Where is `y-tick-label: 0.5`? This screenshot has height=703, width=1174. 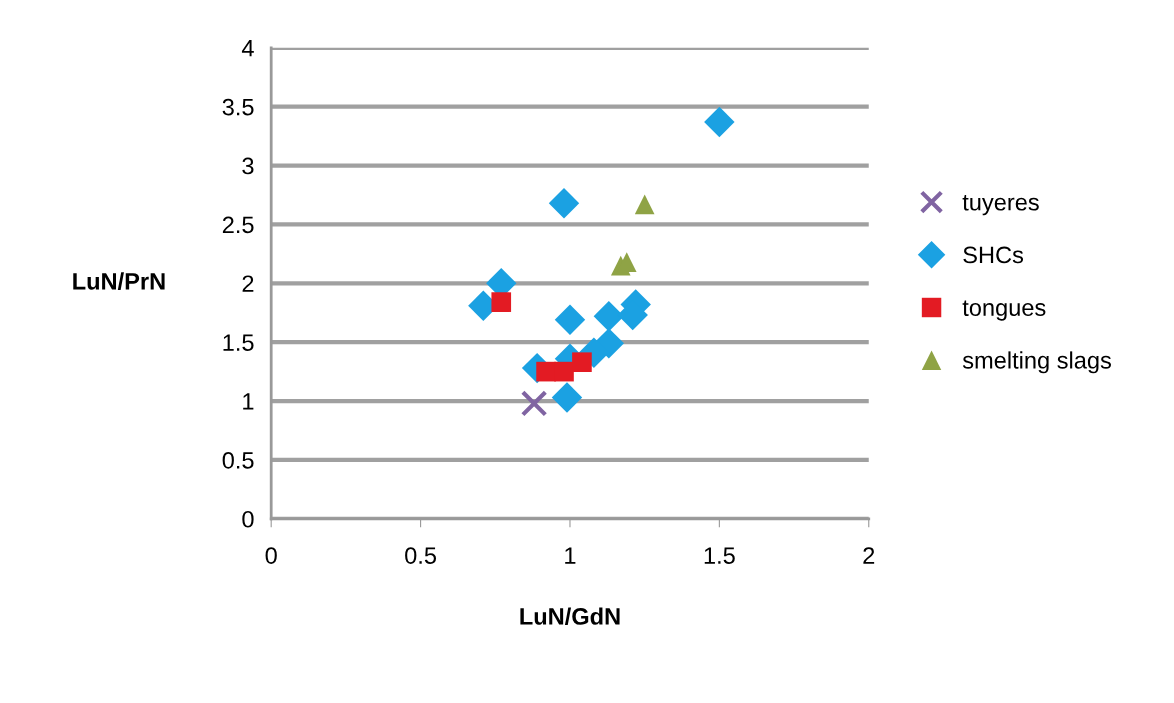
y-tick-label: 0.5 is located at coordinates (238, 460).